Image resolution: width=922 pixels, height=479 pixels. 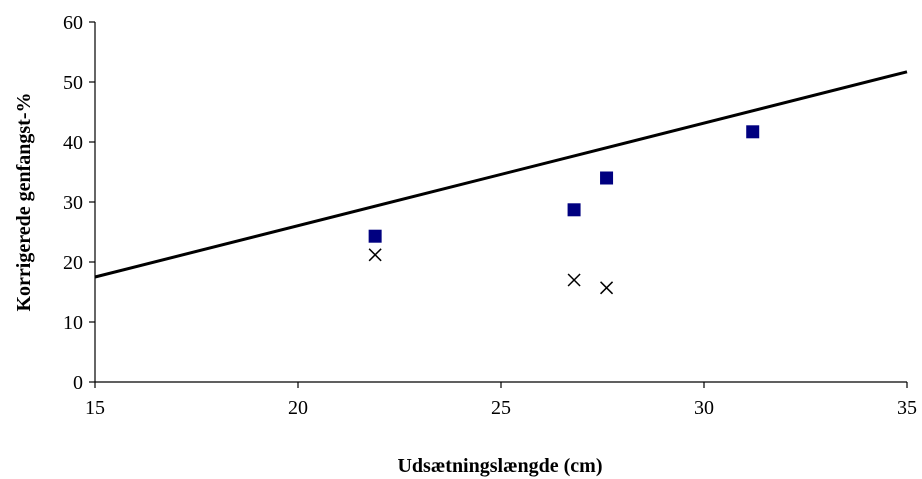 I want to click on y-tick-label: 30, so click(x=73, y=203).